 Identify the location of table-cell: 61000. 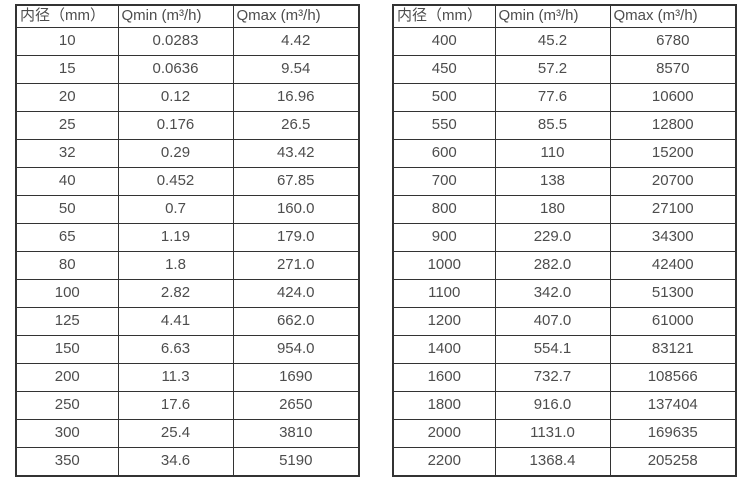
(673, 321).